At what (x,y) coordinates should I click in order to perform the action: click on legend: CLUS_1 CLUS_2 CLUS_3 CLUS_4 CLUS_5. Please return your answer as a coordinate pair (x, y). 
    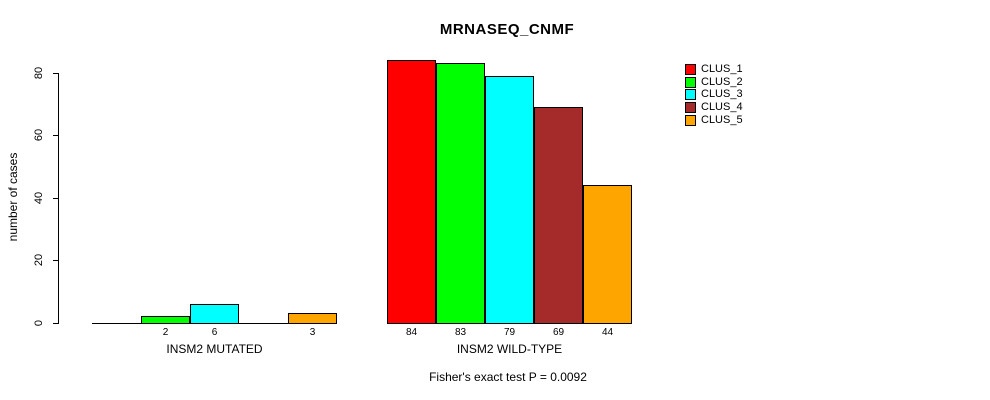
    Looking at the image, I should click on (714, 95).